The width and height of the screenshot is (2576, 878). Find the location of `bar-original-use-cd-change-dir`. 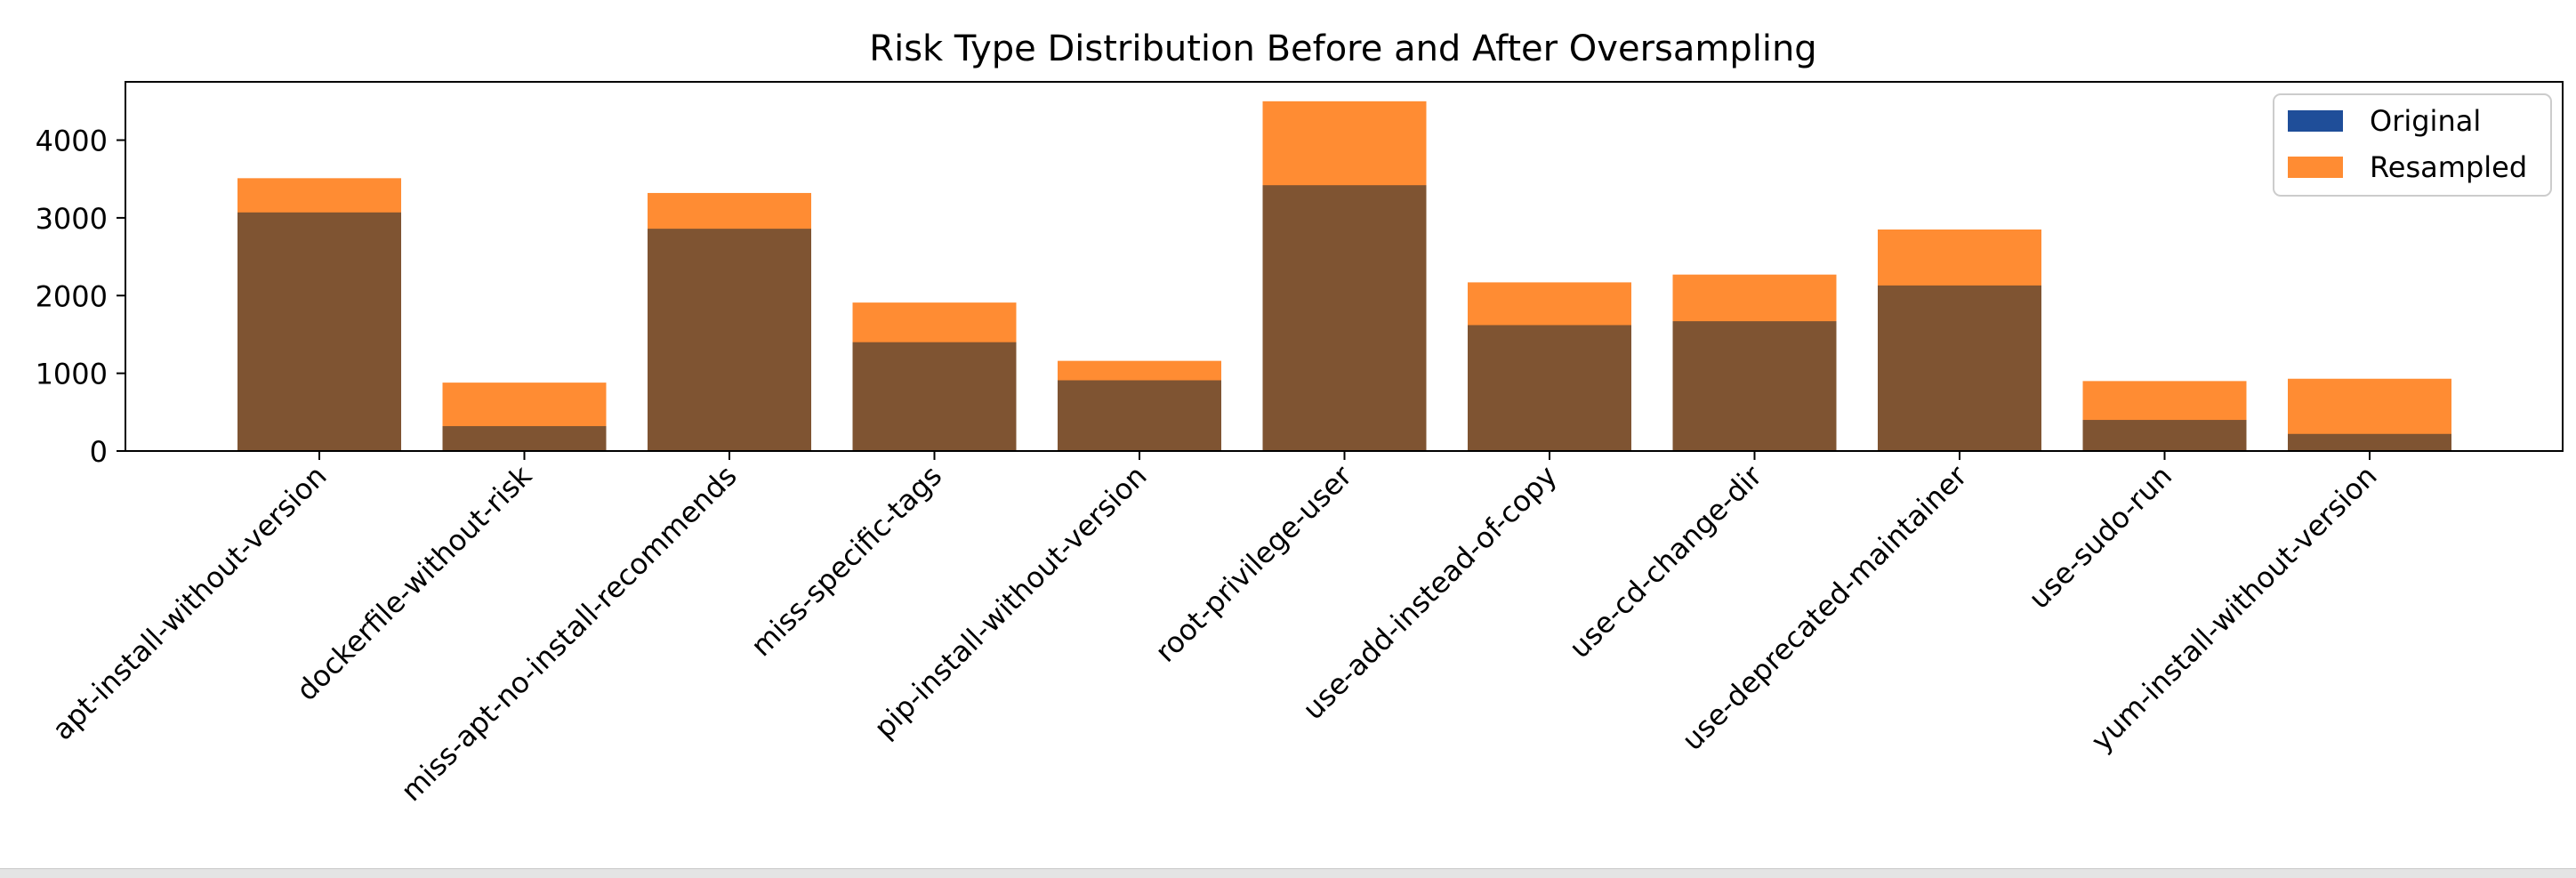

bar-original-use-cd-change-dir is located at coordinates (1754, 386).